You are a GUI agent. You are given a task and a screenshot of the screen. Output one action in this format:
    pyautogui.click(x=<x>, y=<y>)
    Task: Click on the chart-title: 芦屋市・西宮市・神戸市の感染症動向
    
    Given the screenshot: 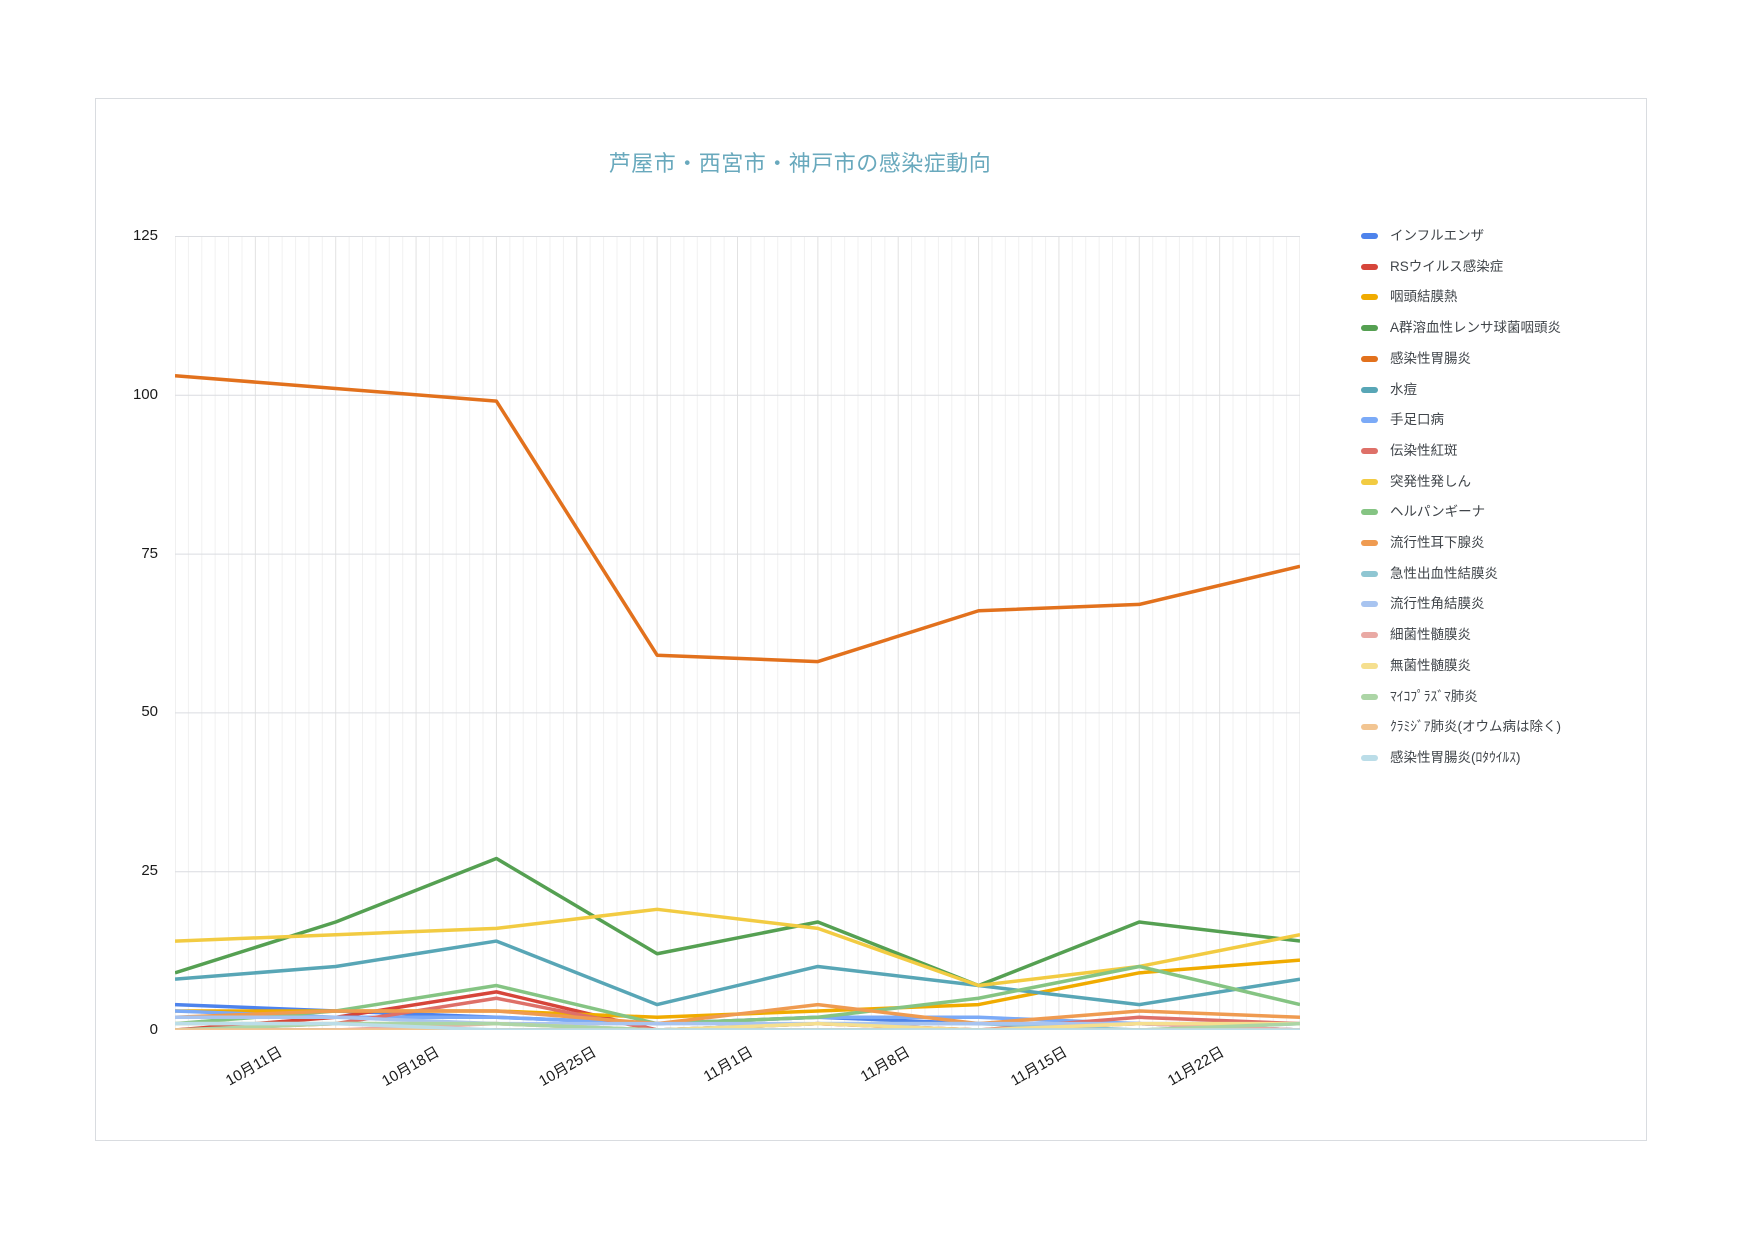 What is the action you would take?
    pyautogui.click(x=800, y=163)
    